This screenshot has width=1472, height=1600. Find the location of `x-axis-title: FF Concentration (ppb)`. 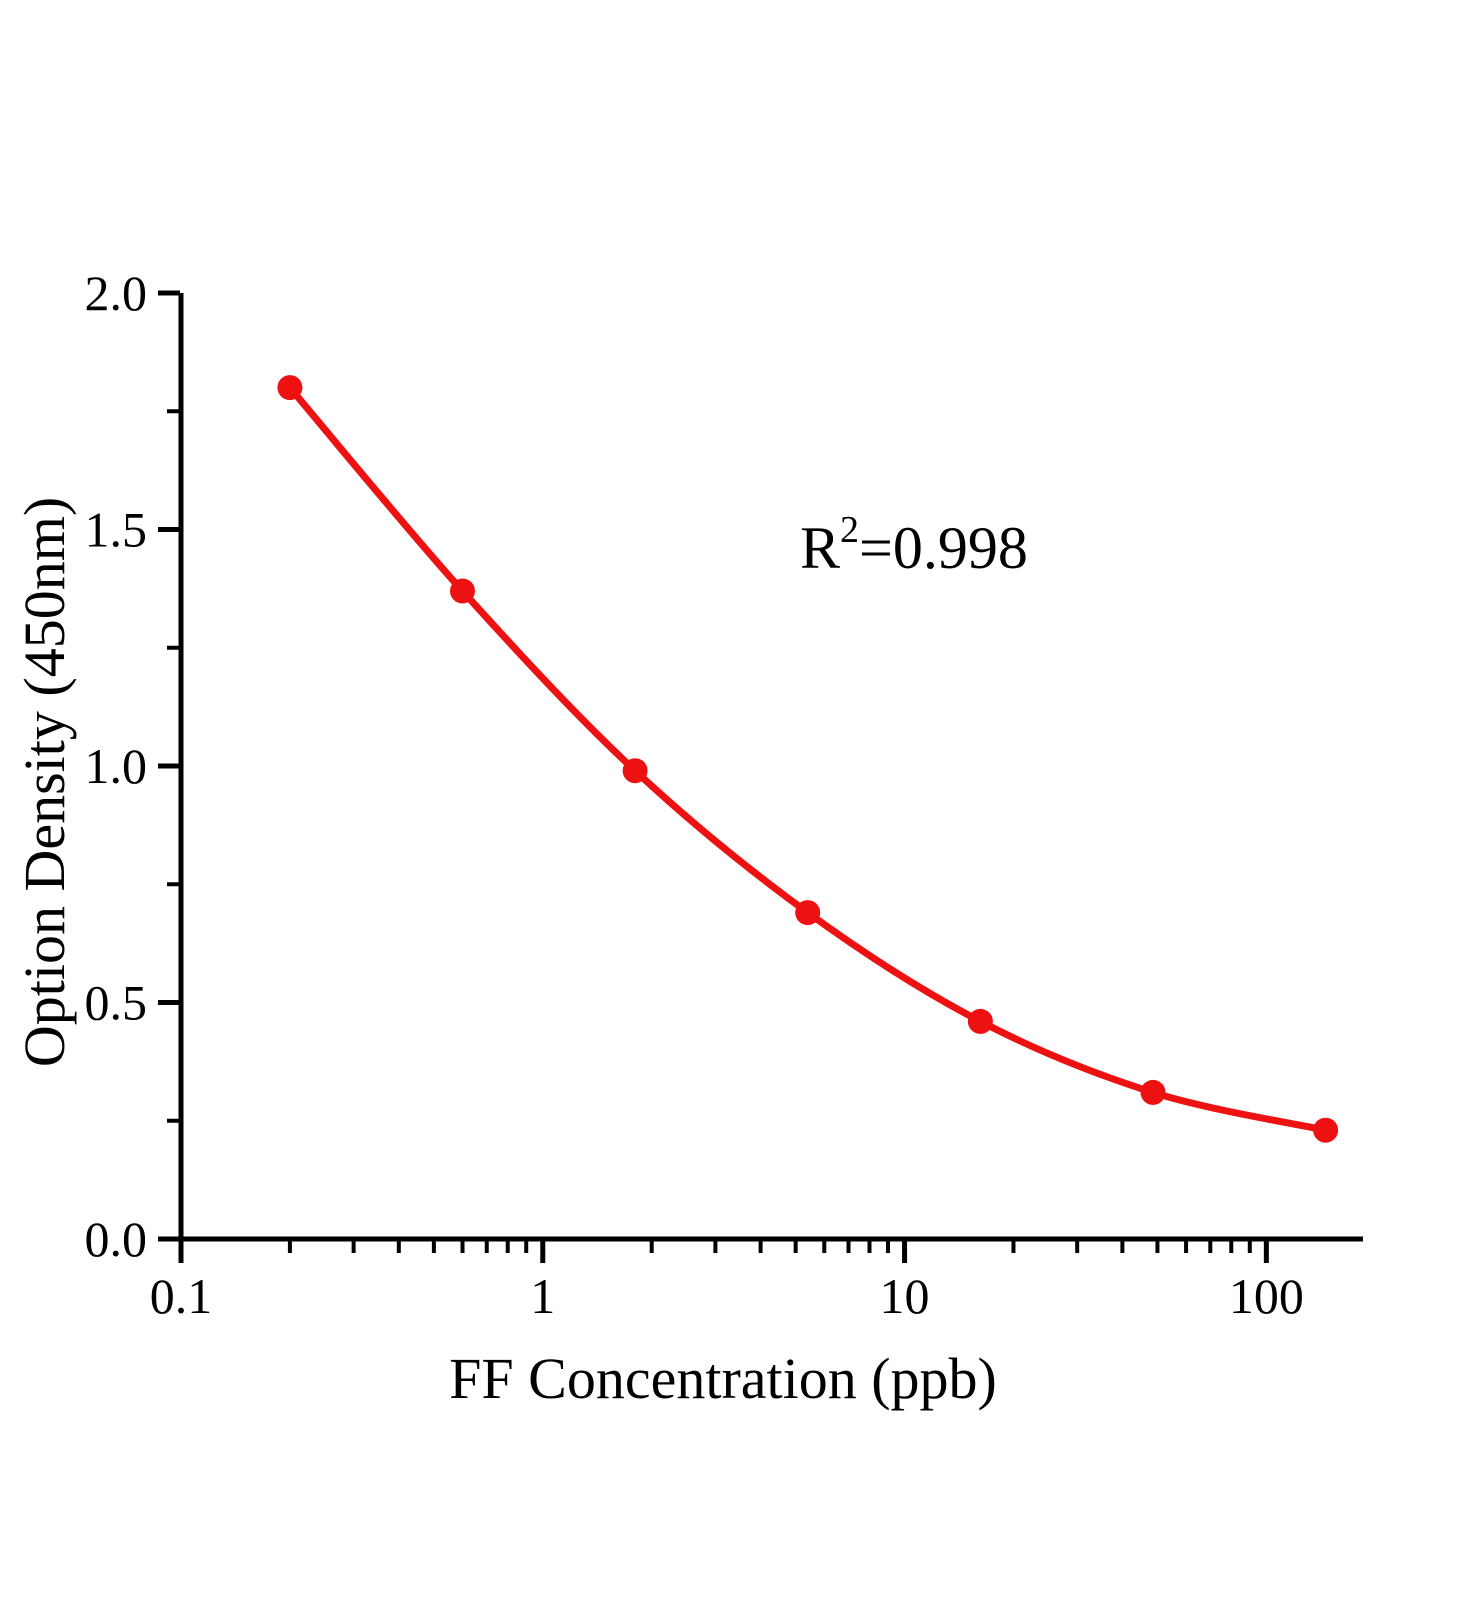

x-axis-title: FF Concentration (ppb) is located at coordinates (723, 1378).